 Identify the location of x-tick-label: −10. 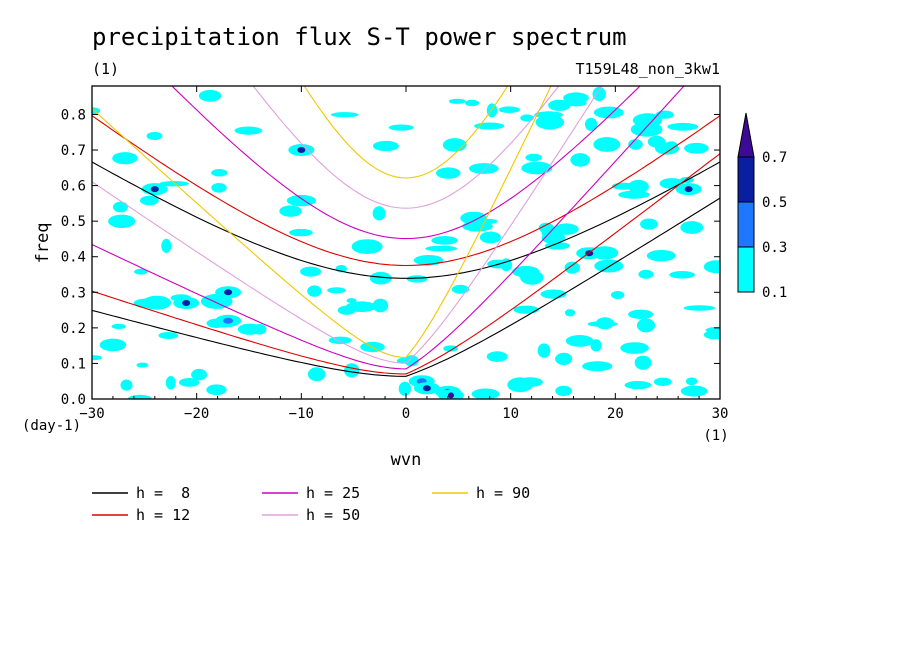
(301, 414).